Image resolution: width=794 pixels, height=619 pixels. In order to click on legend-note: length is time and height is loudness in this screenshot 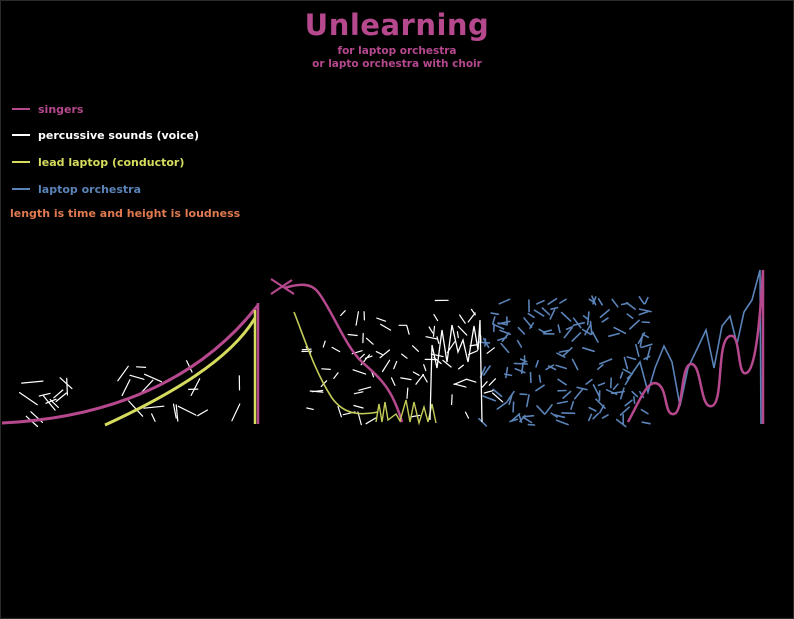, I will do `click(125, 213)`.